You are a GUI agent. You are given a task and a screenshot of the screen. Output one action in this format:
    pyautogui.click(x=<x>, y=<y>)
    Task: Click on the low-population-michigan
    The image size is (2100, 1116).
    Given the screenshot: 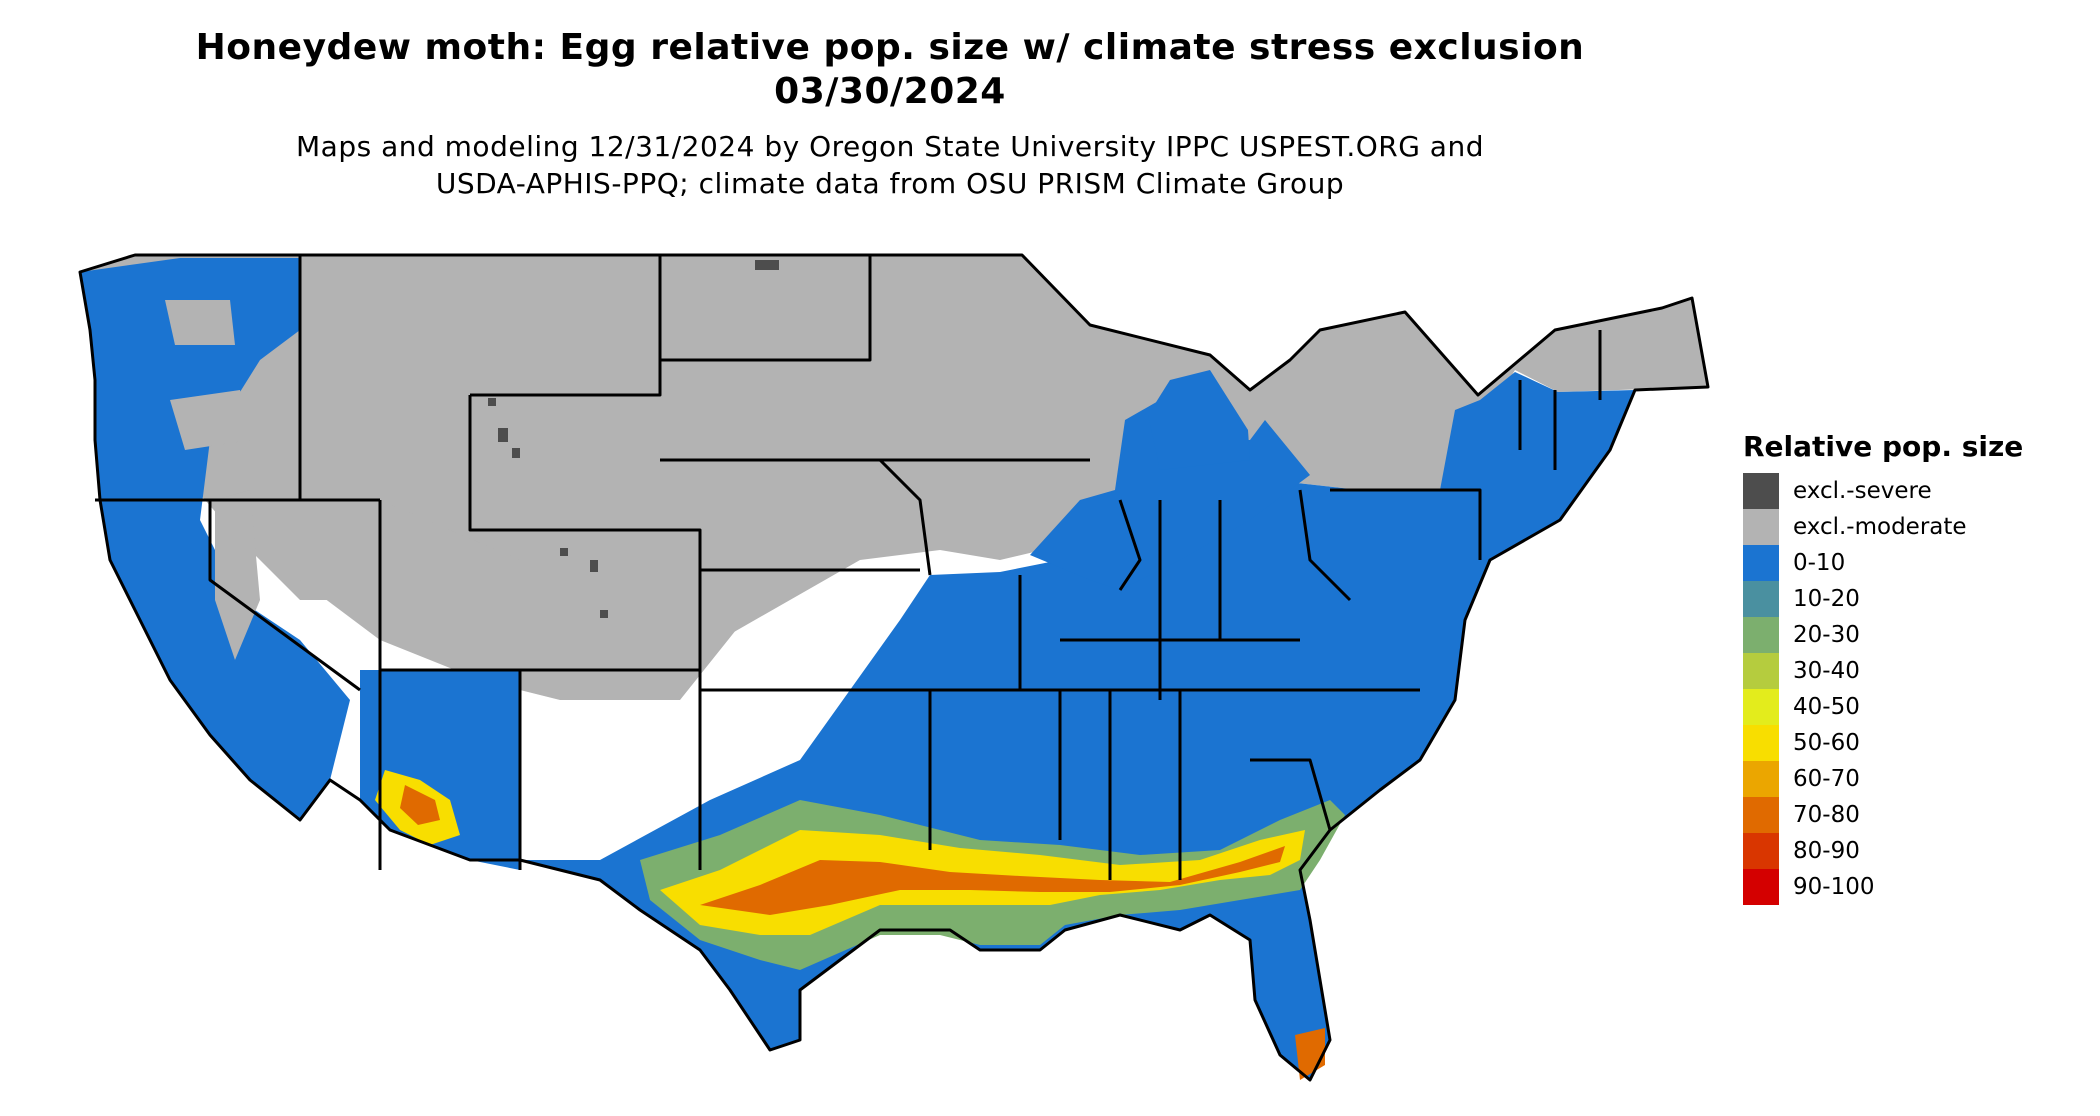 What is the action you would take?
    pyautogui.click(x=1199, y=420)
    